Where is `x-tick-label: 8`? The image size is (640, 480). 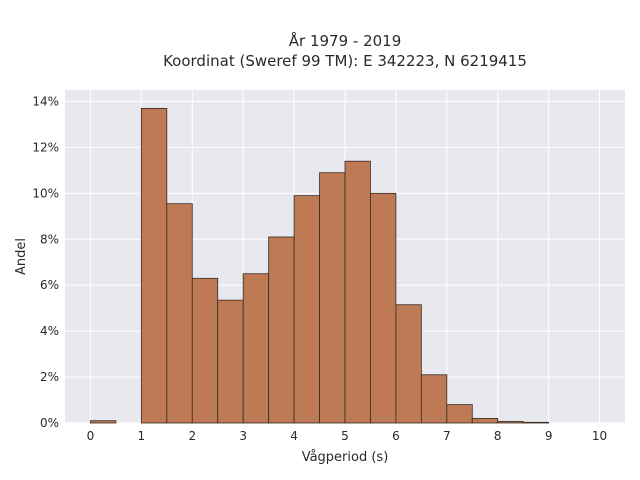 x-tick-label: 8 is located at coordinates (498, 436).